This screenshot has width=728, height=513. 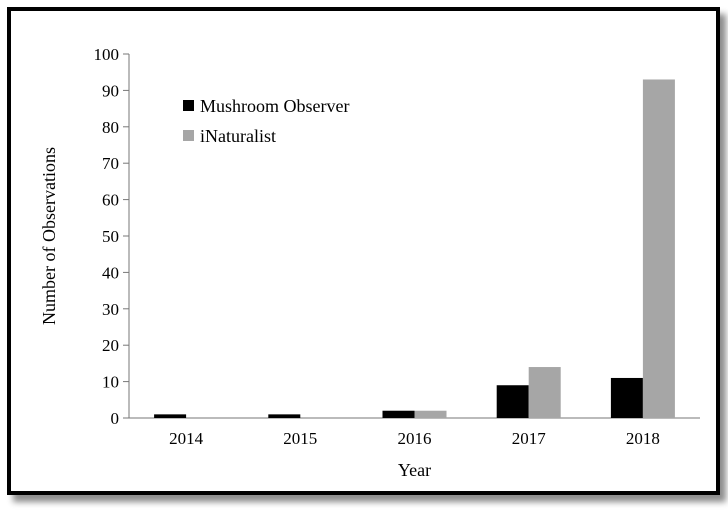 I want to click on y-tick-label: 30, so click(x=110, y=309).